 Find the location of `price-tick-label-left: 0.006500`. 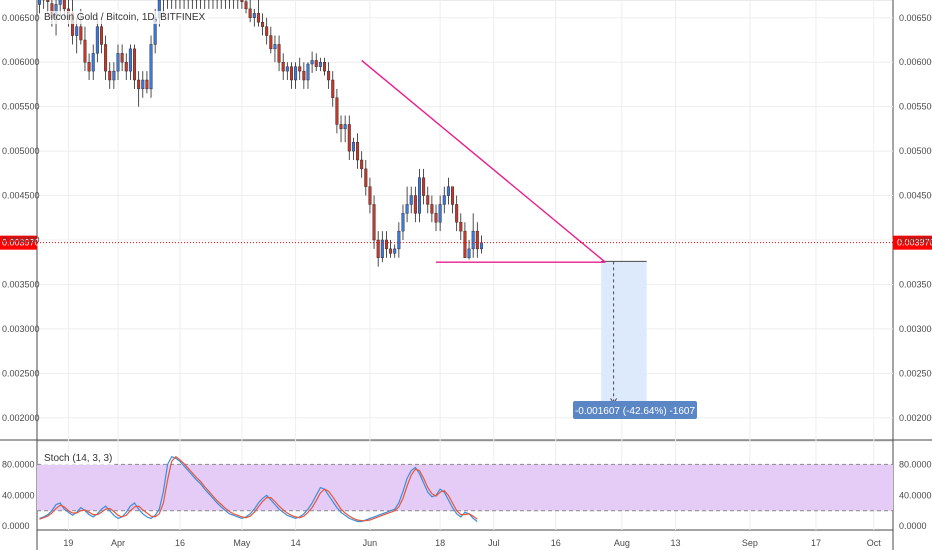

price-tick-label-left: 0.006500 is located at coordinates (21, 18).